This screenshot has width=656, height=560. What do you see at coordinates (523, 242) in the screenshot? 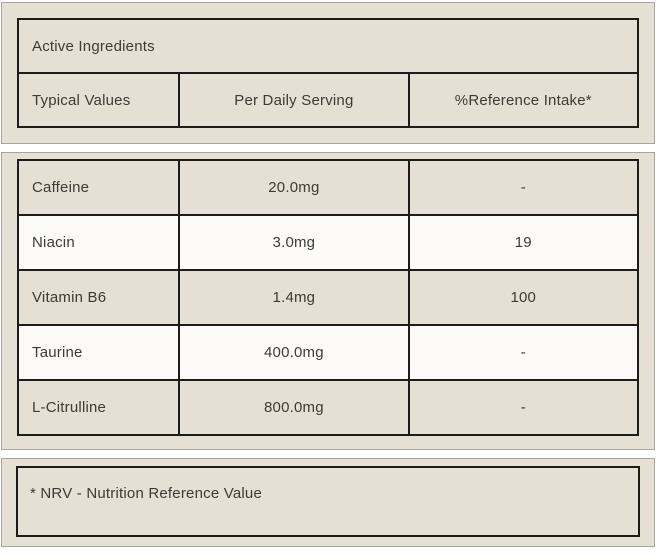
I see `reference-intake-cell: 19` at bounding box center [523, 242].